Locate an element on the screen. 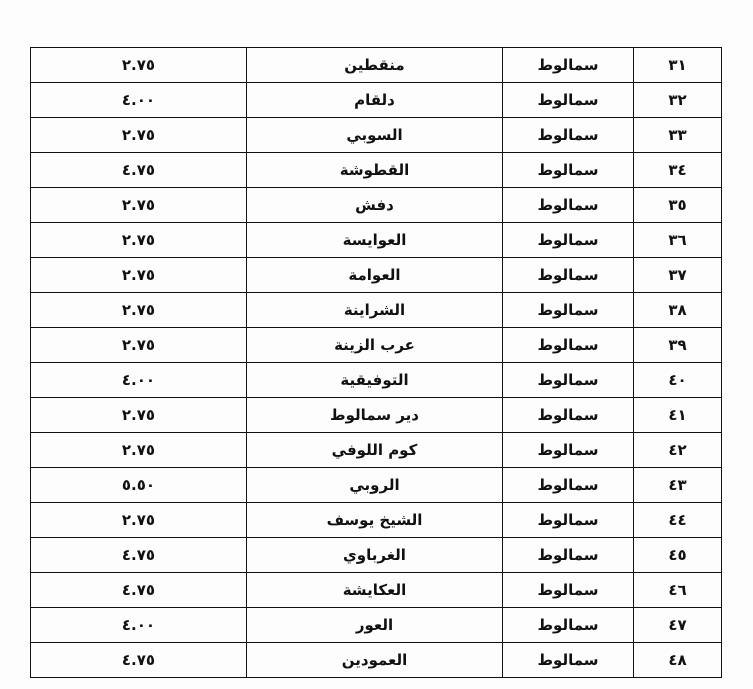 This screenshot has height=689, width=753. village: العكايشة is located at coordinates (374, 590).